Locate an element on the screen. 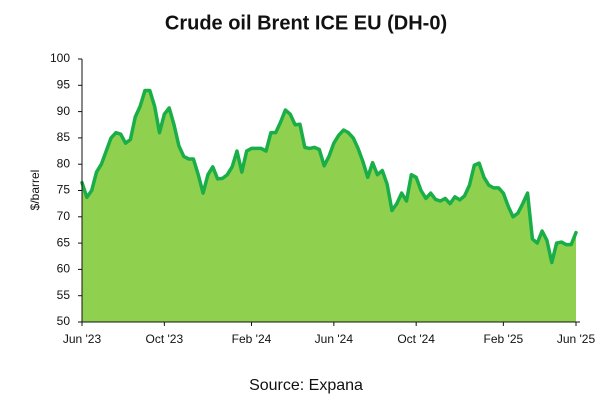 This screenshot has height=402, width=612. chart-title: Crude oil Brent ICE EU (DH-0) is located at coordinates (306, 23).